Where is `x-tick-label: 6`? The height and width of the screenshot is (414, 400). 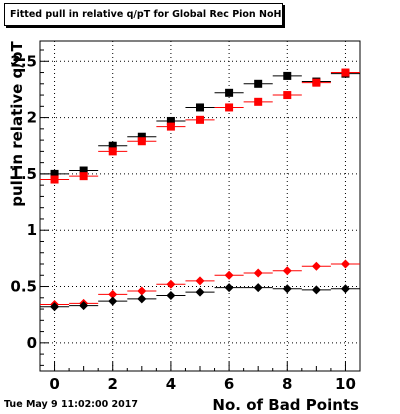 x-tick-label: 6 is located at coordinates (229, 384).